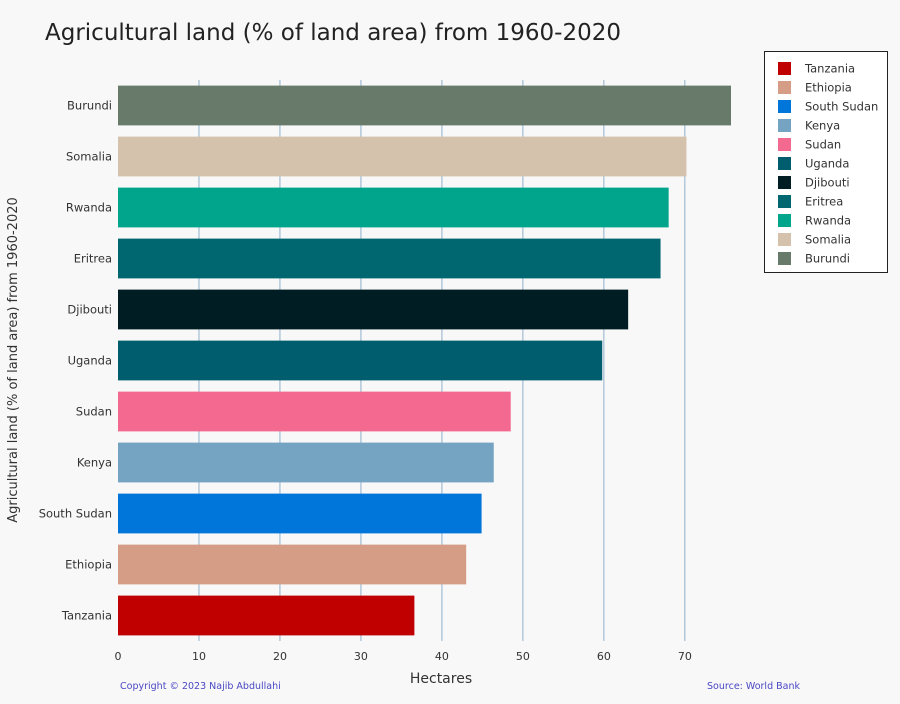 The image size is (900, 704). Describe the element at coordinates (828, 88) in the screenshot. I see `legend-entry: Ethiopia` at that location.